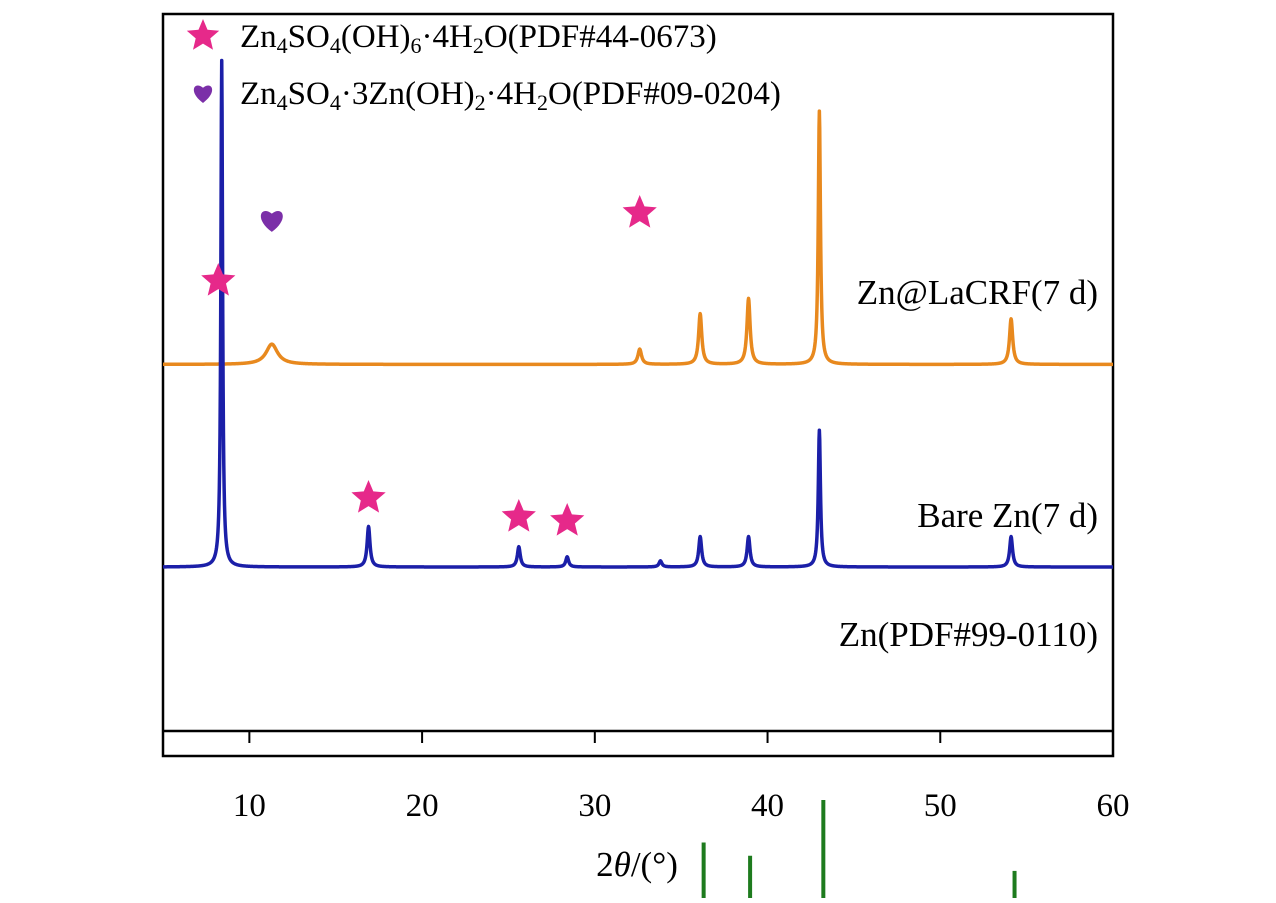  I want to click on x-axis-title: 2θ/(°), so click(637, 864).